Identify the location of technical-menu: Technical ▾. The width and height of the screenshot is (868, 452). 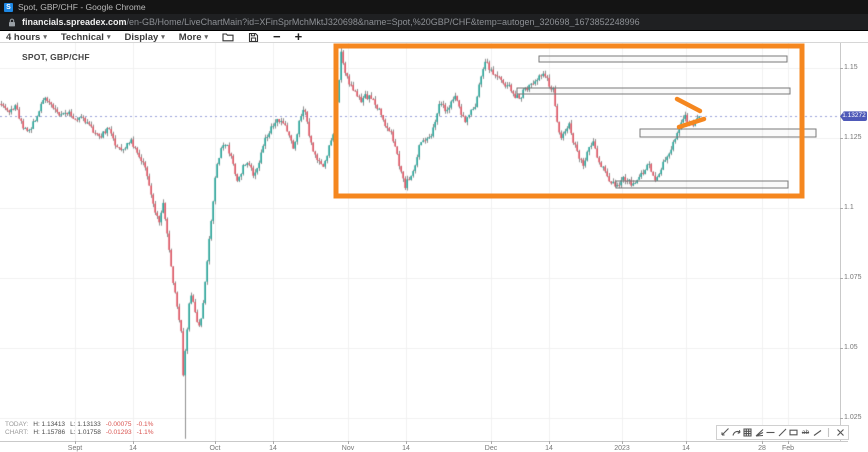
(86, 37).